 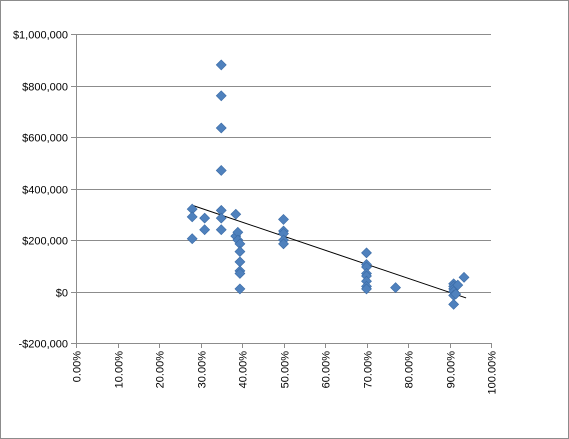 I want to click on trendline-line, so click(x=329, y=251).